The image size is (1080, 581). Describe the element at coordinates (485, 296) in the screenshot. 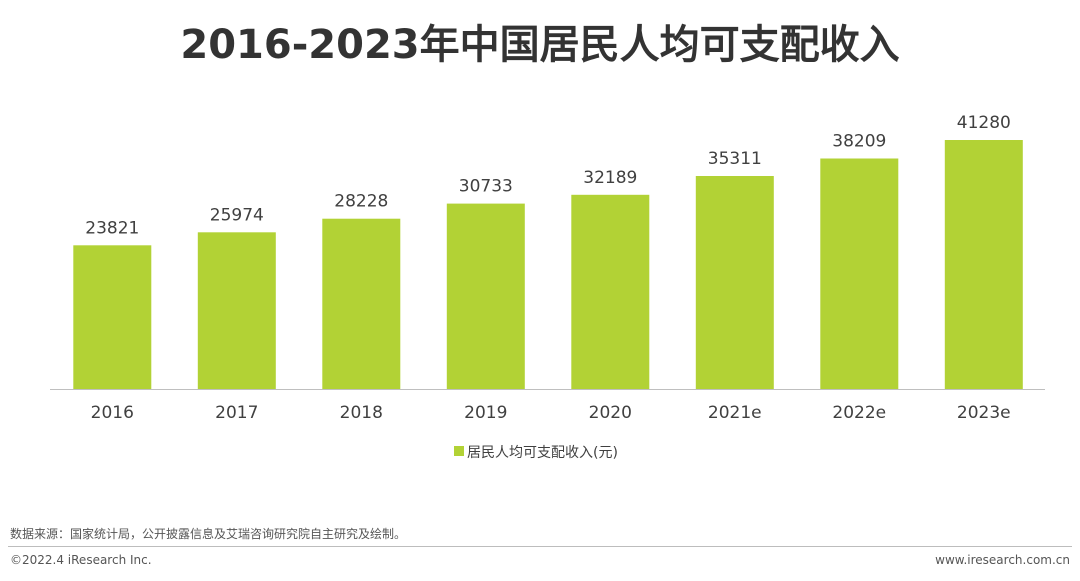

I see `bar-2019` at that location.